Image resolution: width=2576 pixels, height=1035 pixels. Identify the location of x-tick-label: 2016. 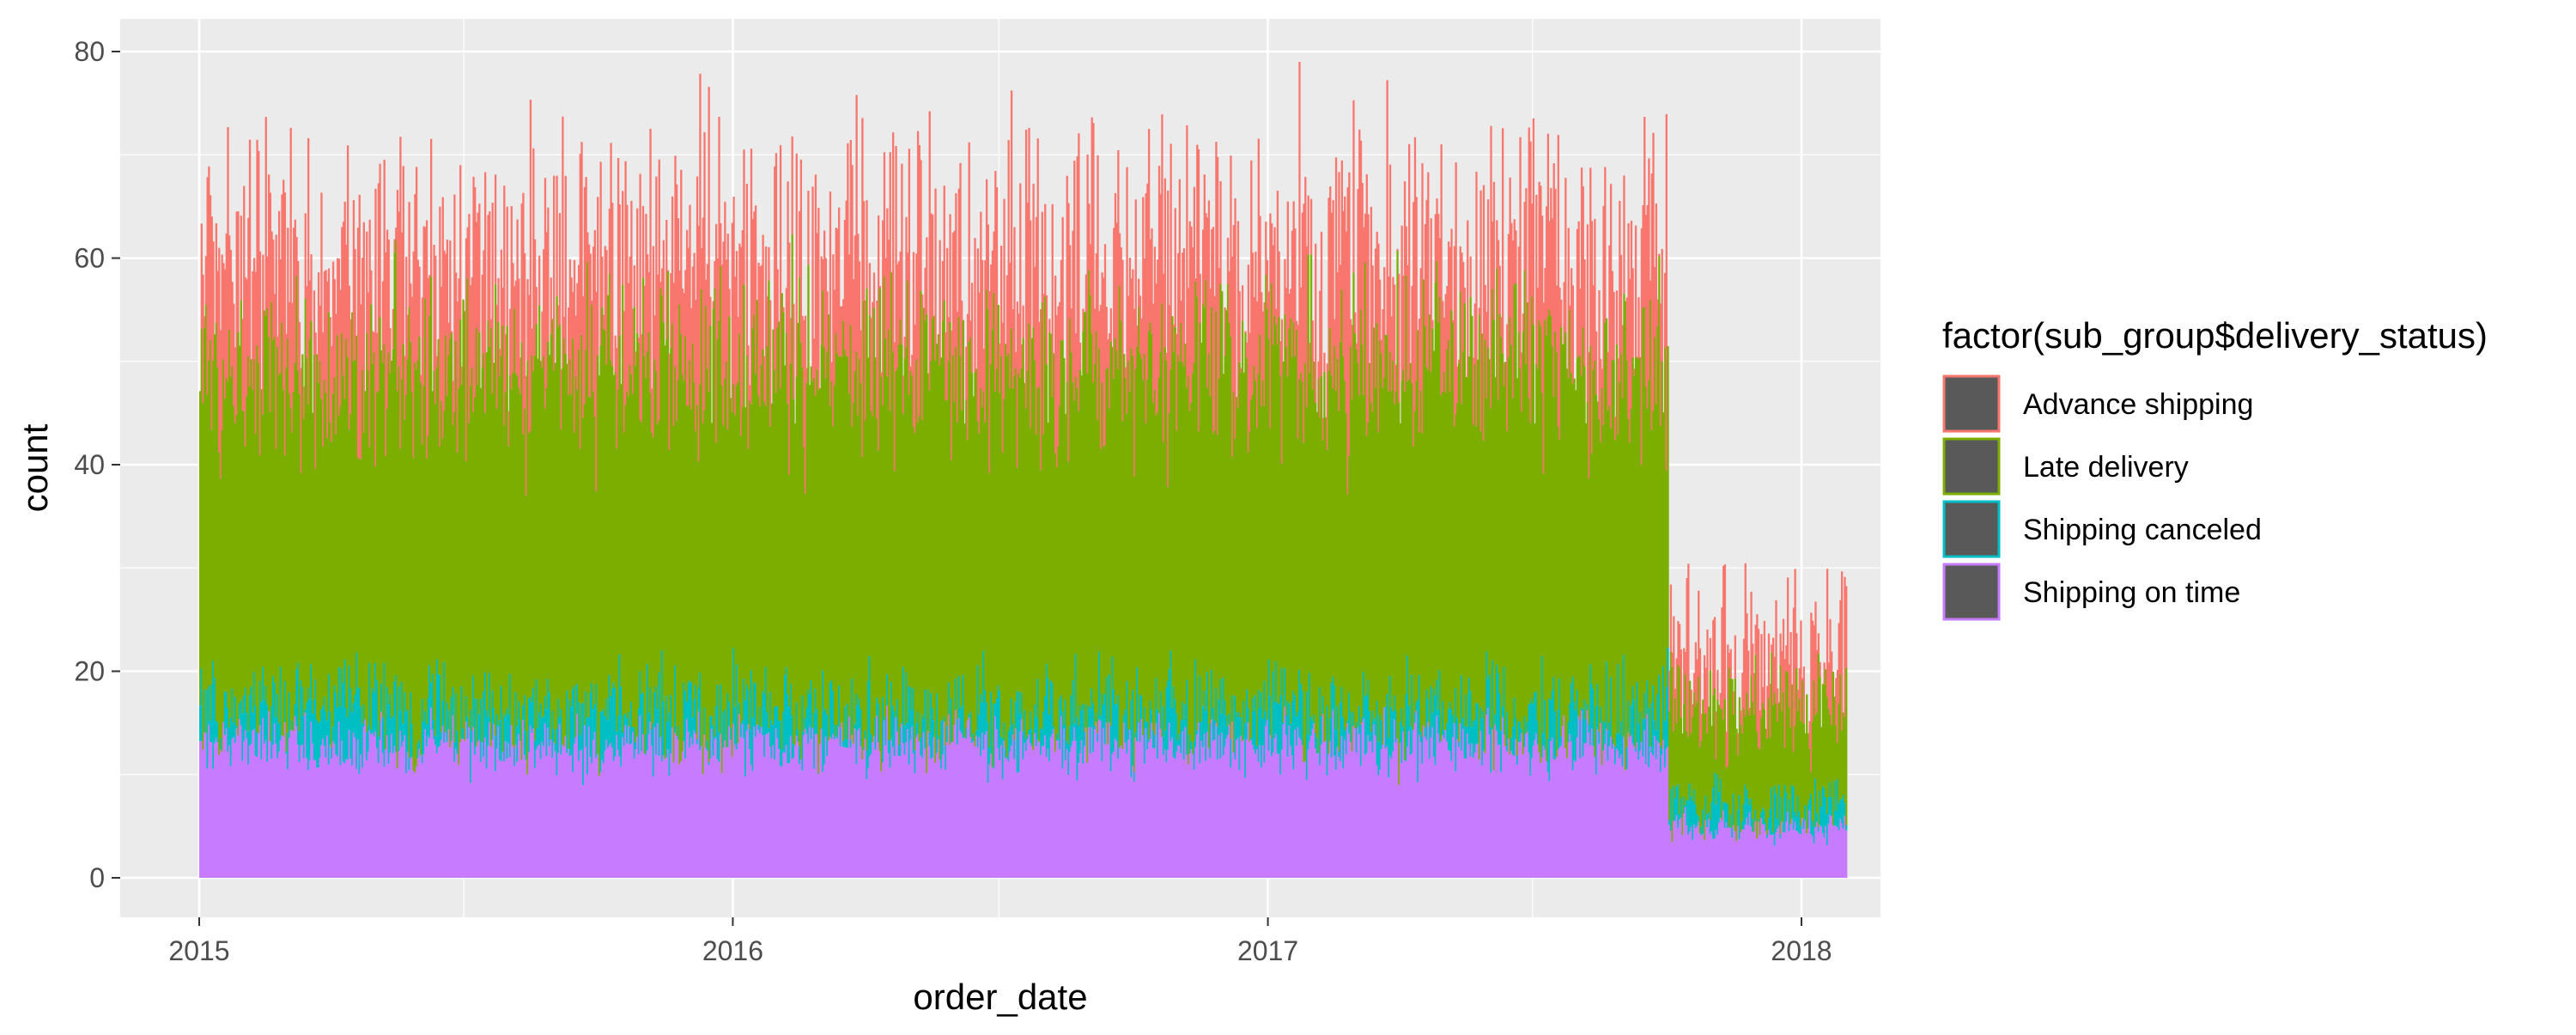
(733, 950).